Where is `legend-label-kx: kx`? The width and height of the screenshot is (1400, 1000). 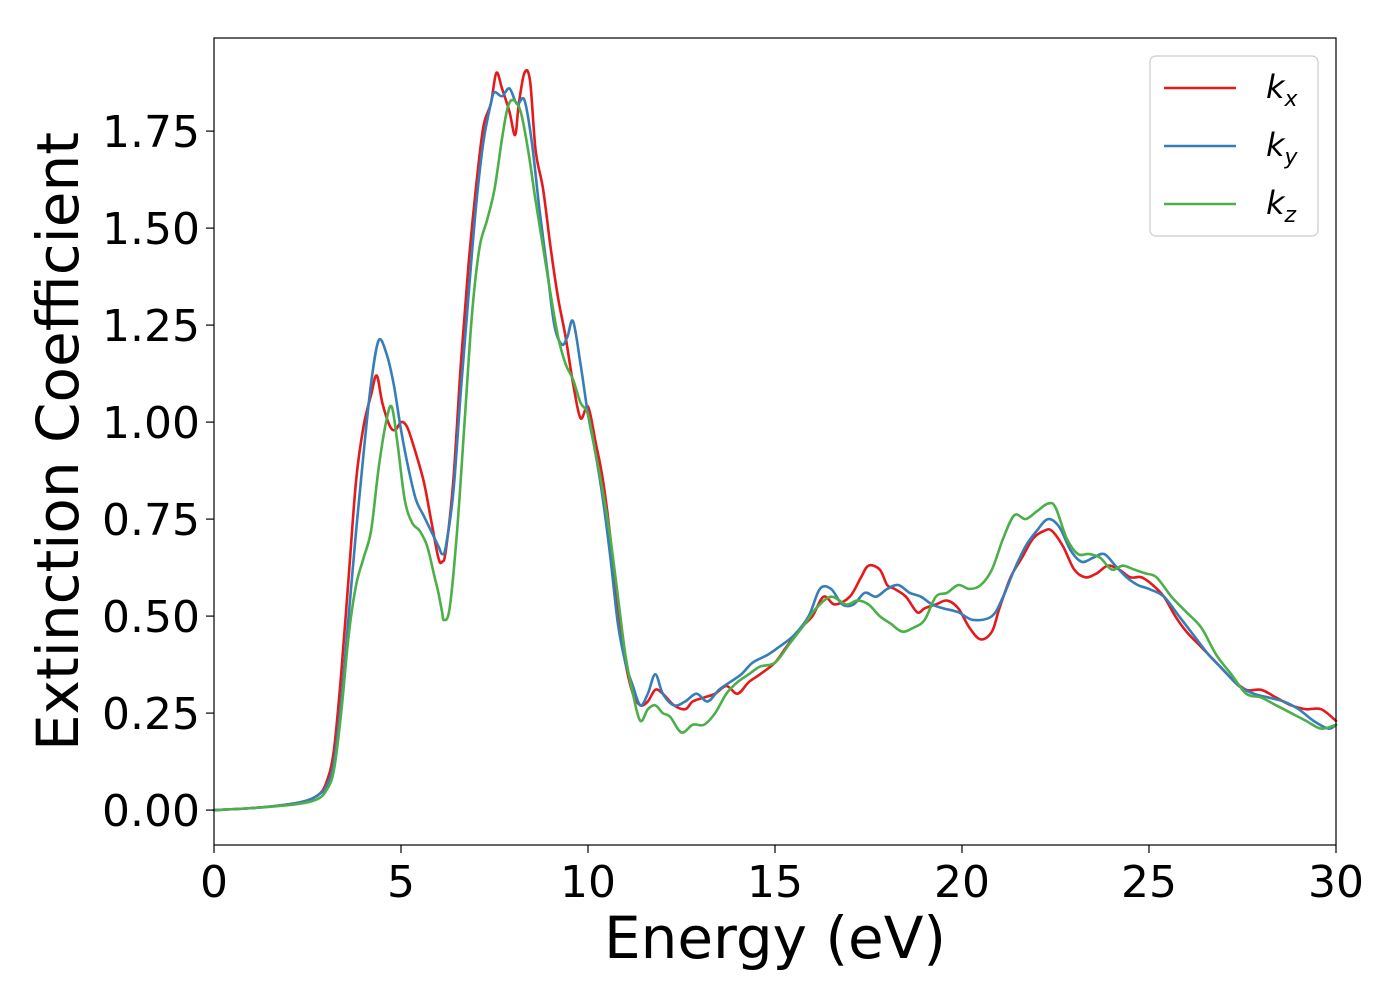 legend-label-kx: kx is located at coordinates (1282, 90).